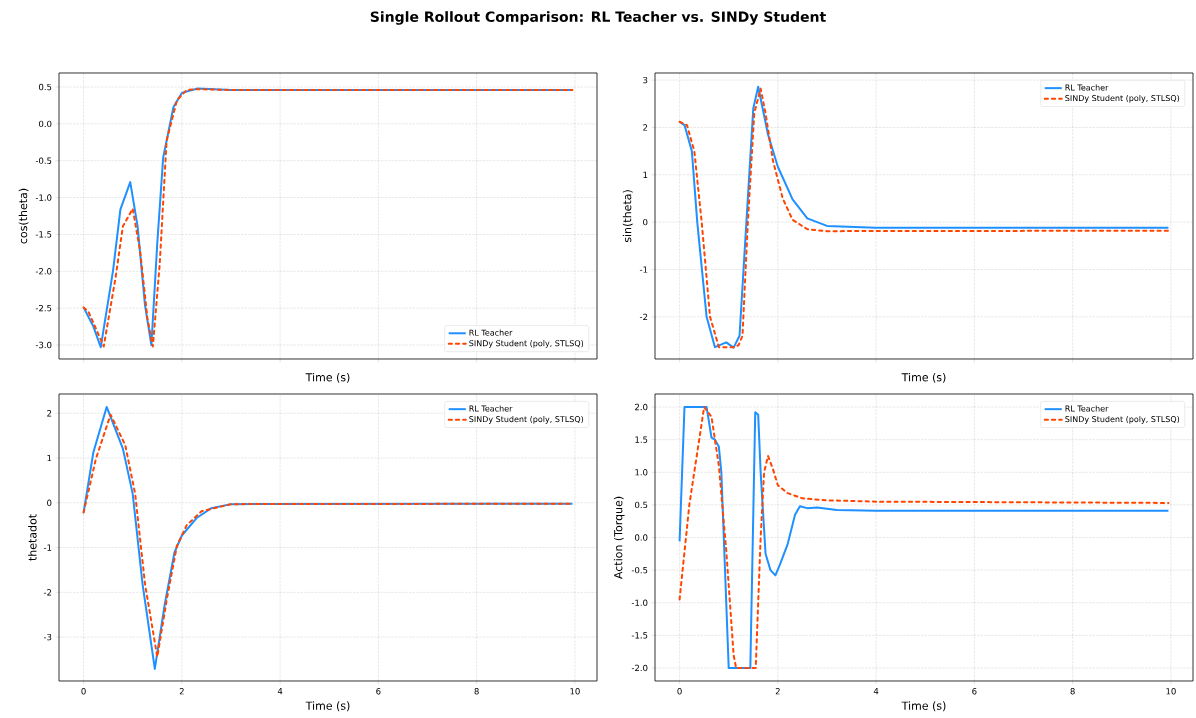  What do you see at coordinates (47, 637) in the screenshot?
I see `y-tick-label: -3` at bounding box center [47, 637].